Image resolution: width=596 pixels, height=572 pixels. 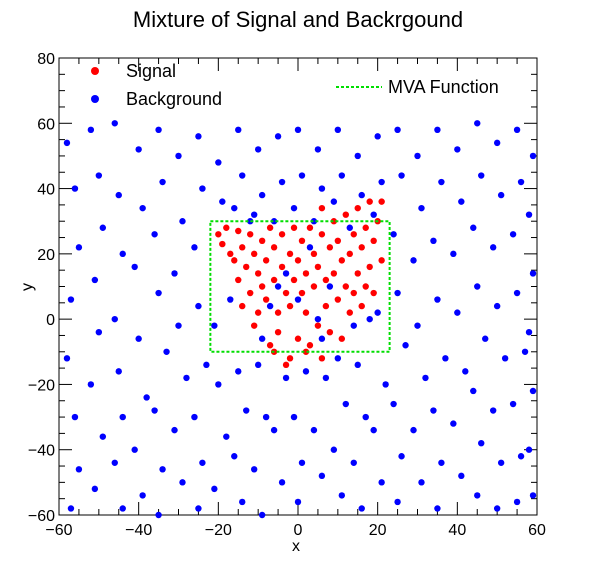 What do you see at coordinates (58, 530) in the screenshot?
I see `x-tick-label: −60` at bounding box center [58, 530].